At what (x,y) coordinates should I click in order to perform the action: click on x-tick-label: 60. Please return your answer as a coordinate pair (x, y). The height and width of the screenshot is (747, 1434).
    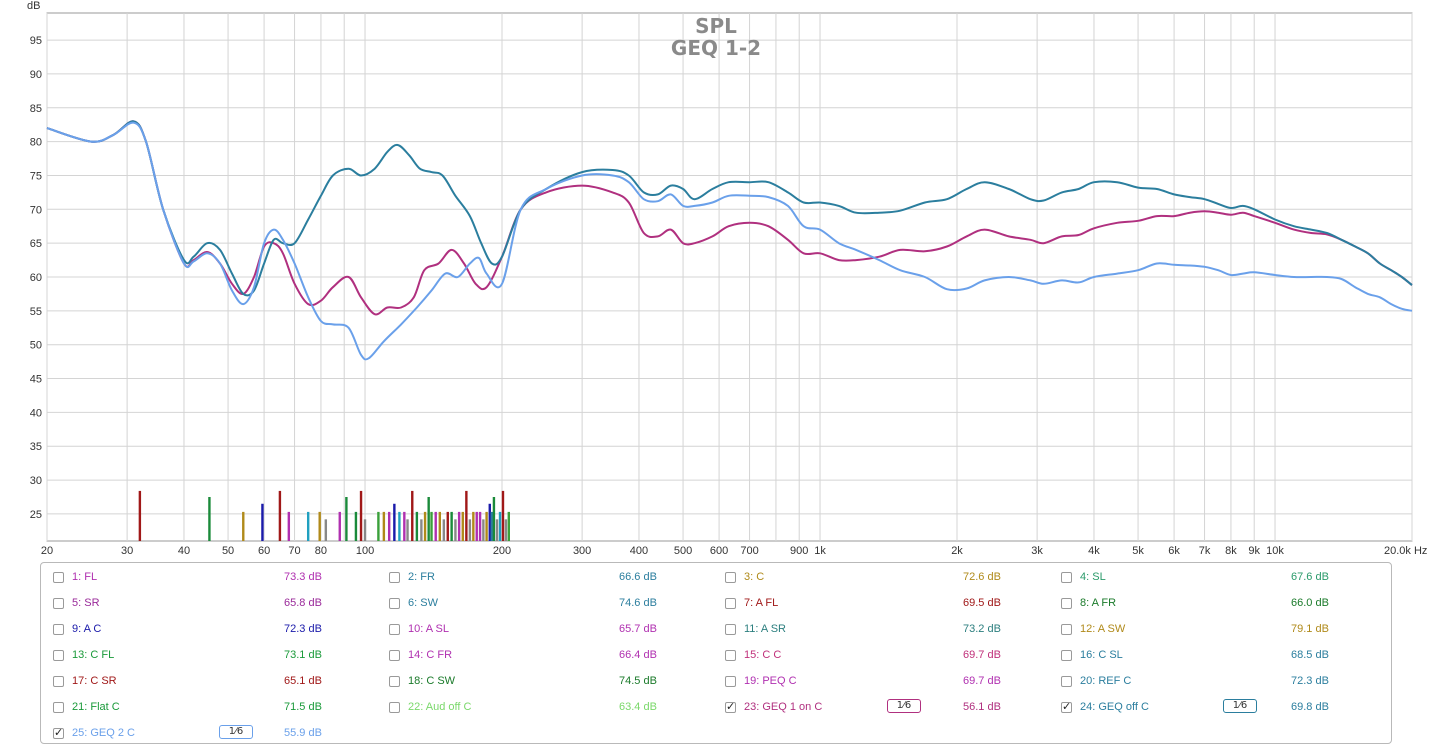
    Looking at the image, I should click on (264, 551).